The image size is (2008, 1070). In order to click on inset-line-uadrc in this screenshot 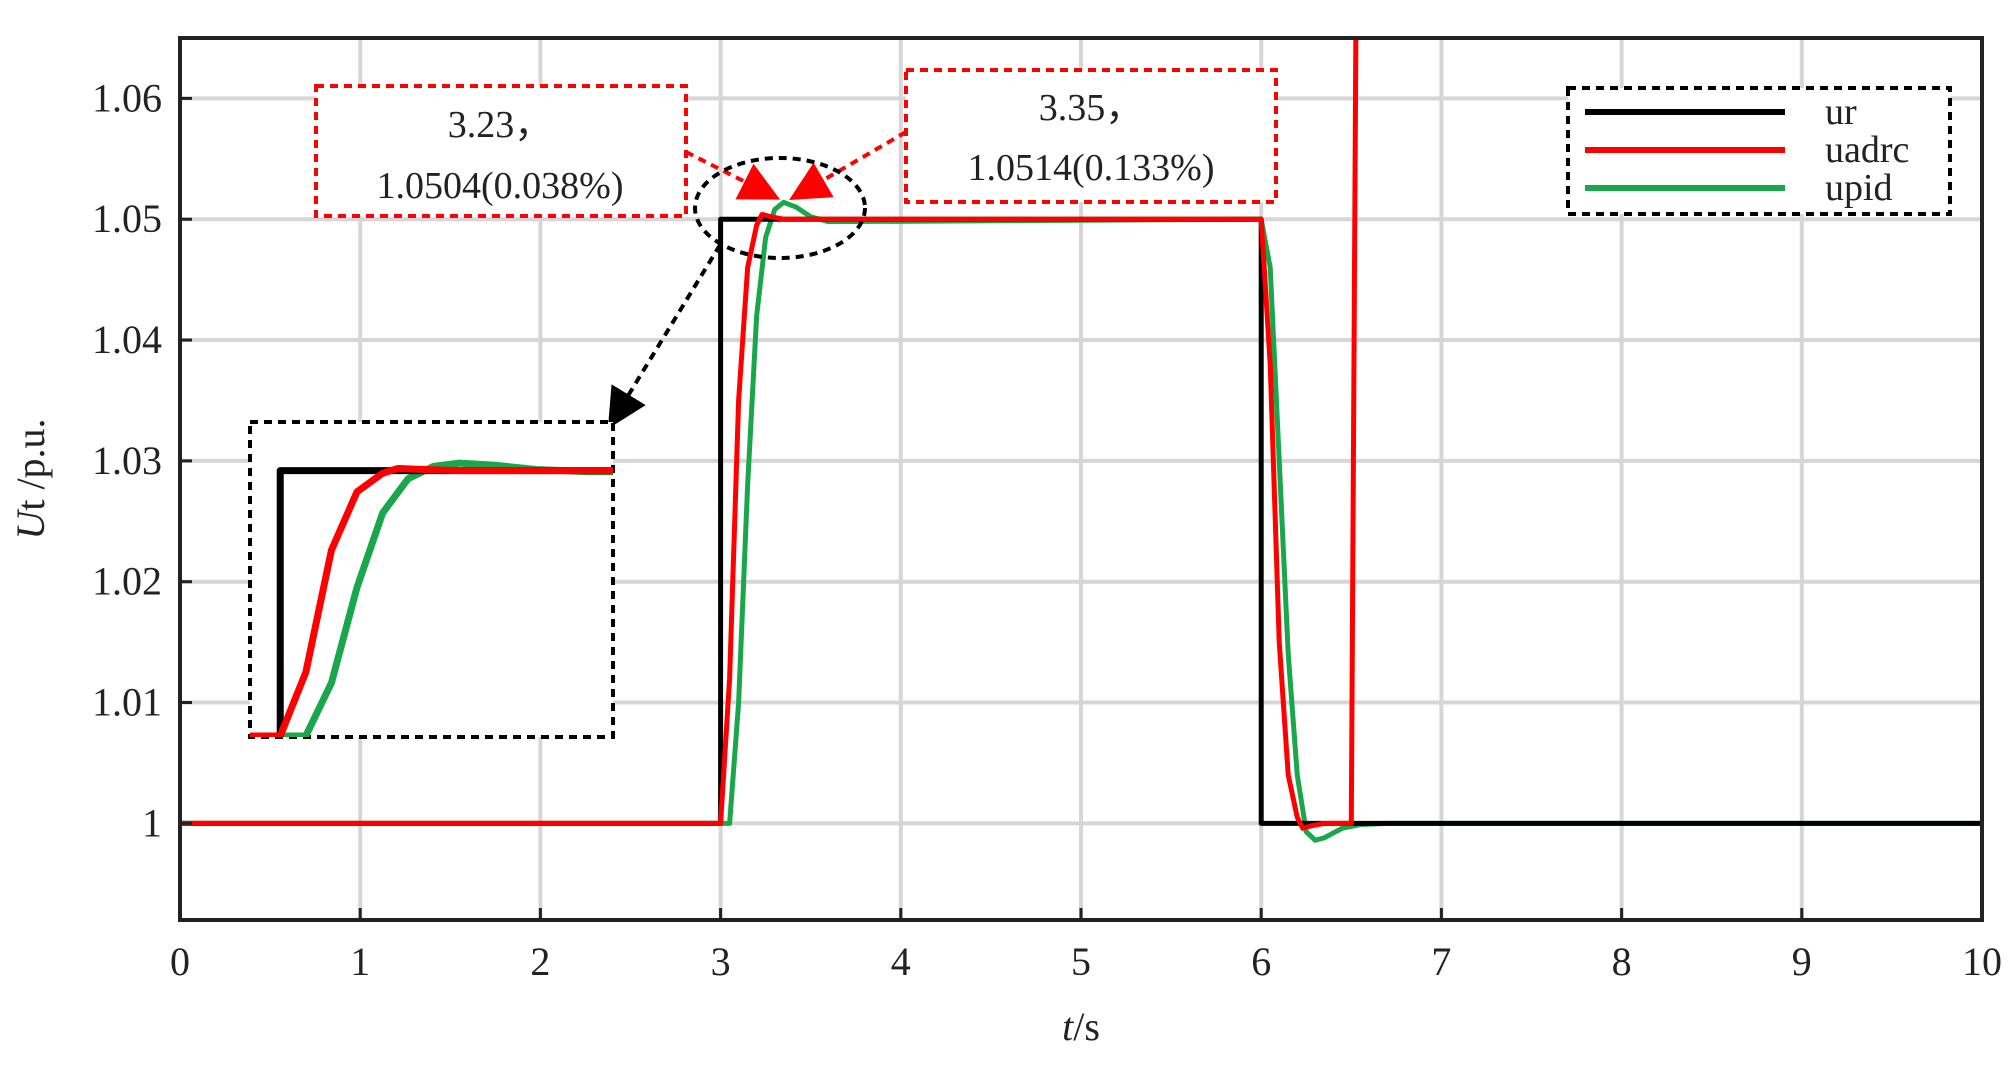, I will do `click(431, 600)`.